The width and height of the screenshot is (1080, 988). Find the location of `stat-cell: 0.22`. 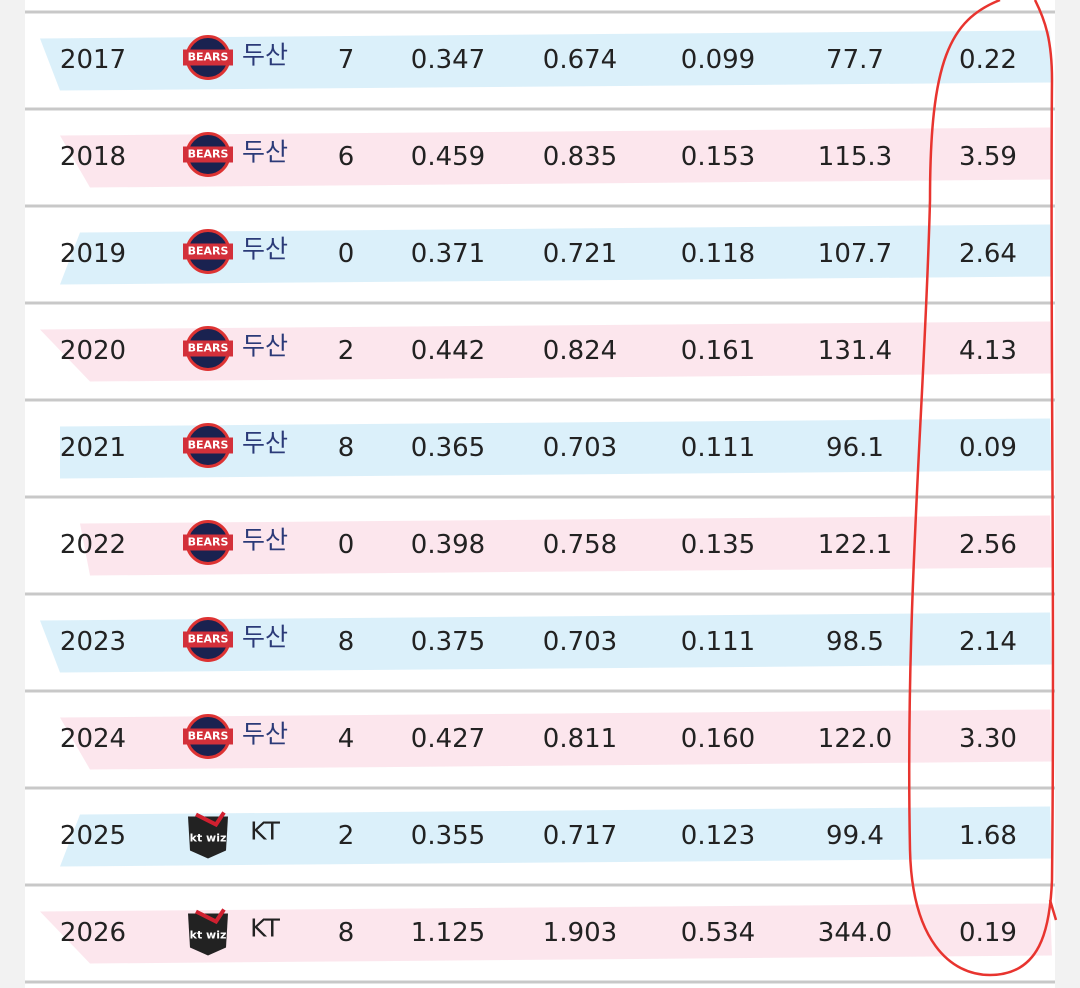

stat-cell: 0.22 is located at coordinates (988, 60).